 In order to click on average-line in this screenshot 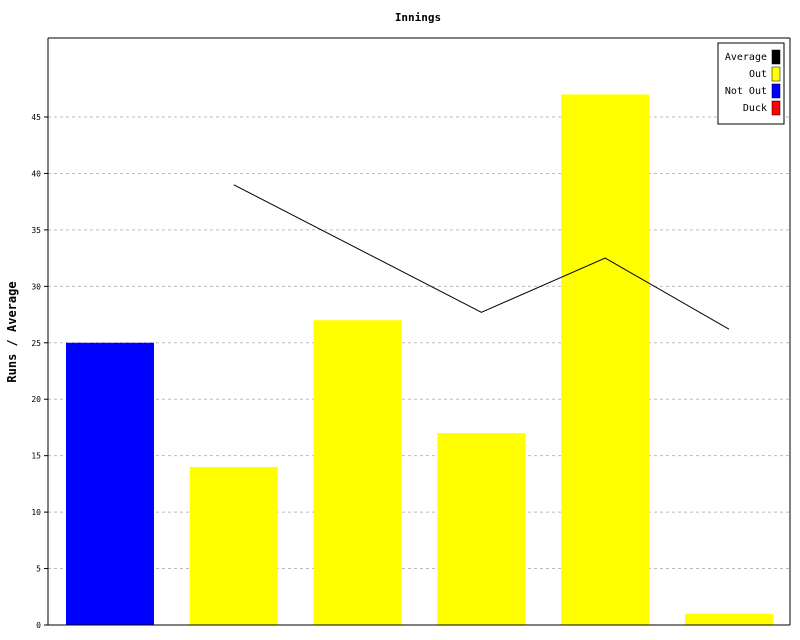, I will do `click(481, 257)`.